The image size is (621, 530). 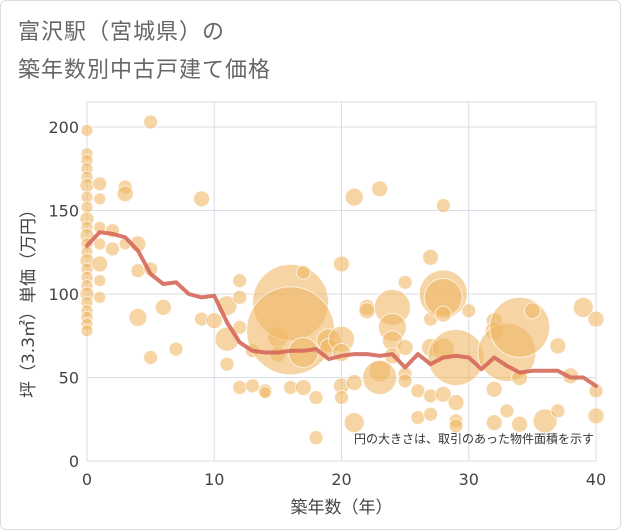 What do you see at coordinates (29, 299) in the screenshot?
I see `y-axis-label: 坪（3.3㎡）単価（万円）` at bounding box center [29, 299].